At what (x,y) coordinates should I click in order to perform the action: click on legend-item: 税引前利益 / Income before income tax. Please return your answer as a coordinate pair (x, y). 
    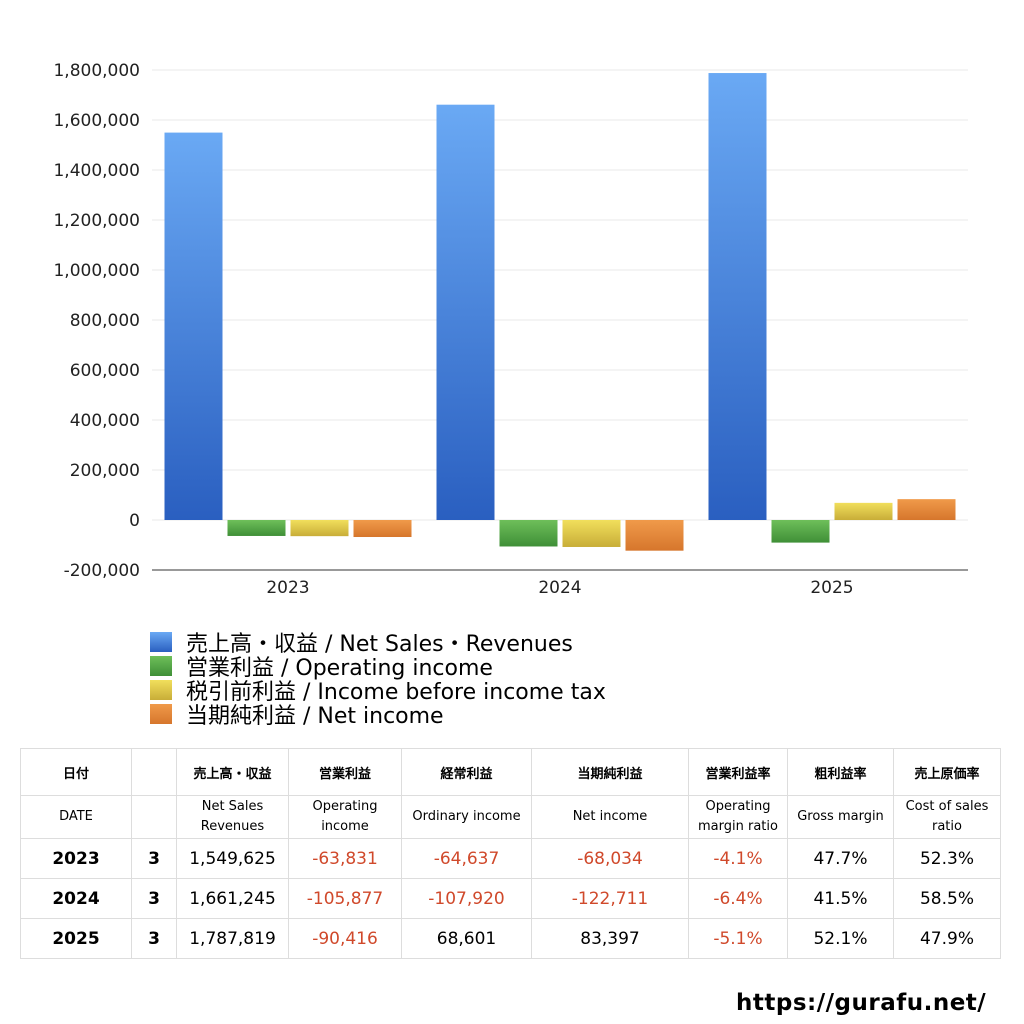
    Looking at the image, I should click on (378, 691).